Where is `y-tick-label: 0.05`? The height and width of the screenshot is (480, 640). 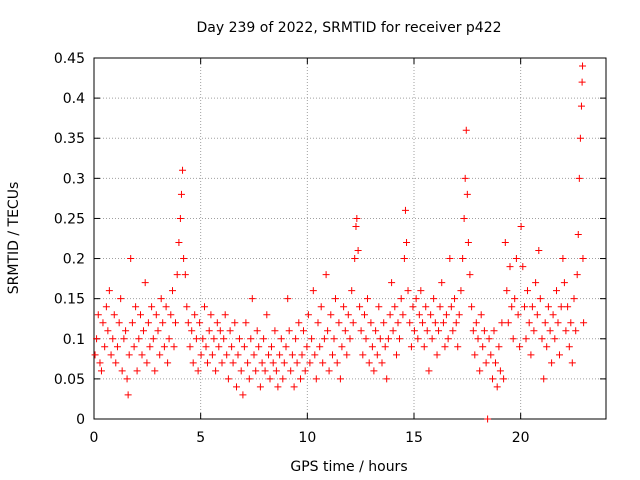 y-tick-label: 0.05 is located at coordinates (69, 380).